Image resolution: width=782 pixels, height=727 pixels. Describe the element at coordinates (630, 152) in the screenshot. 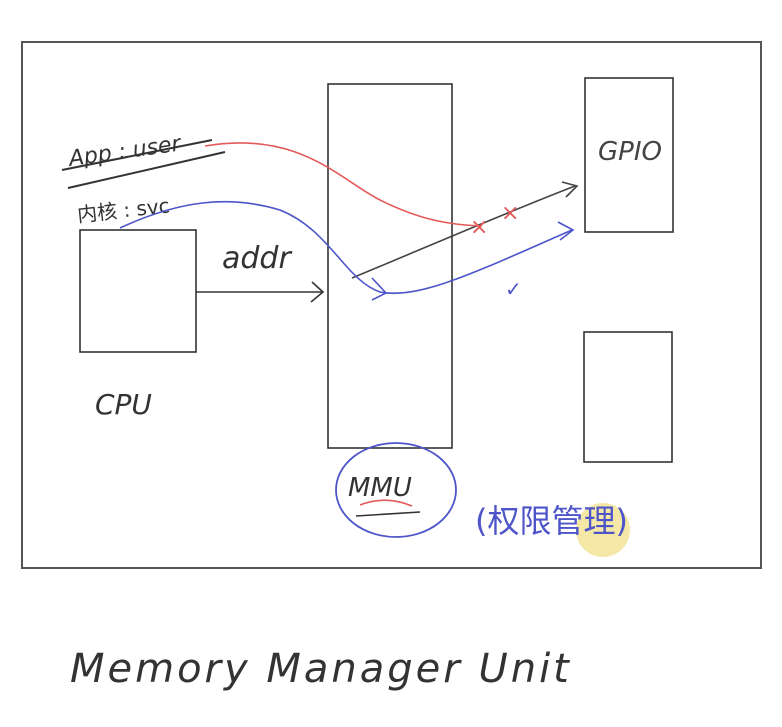

I see `gpio-label: GPIO` at that location.